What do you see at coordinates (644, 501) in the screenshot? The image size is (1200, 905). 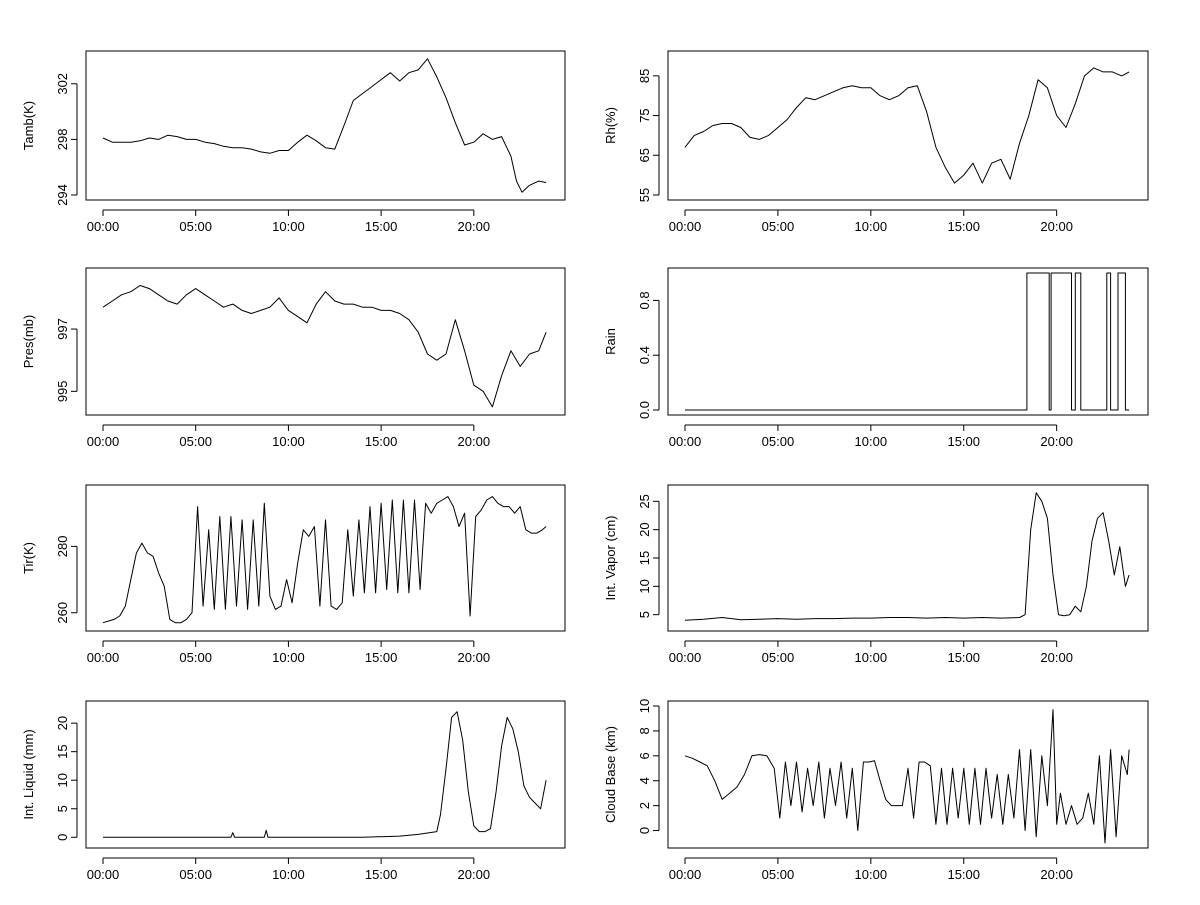 I see `int-vapor-cm-y-tick-label: 25` at bounding box center [644, 501].